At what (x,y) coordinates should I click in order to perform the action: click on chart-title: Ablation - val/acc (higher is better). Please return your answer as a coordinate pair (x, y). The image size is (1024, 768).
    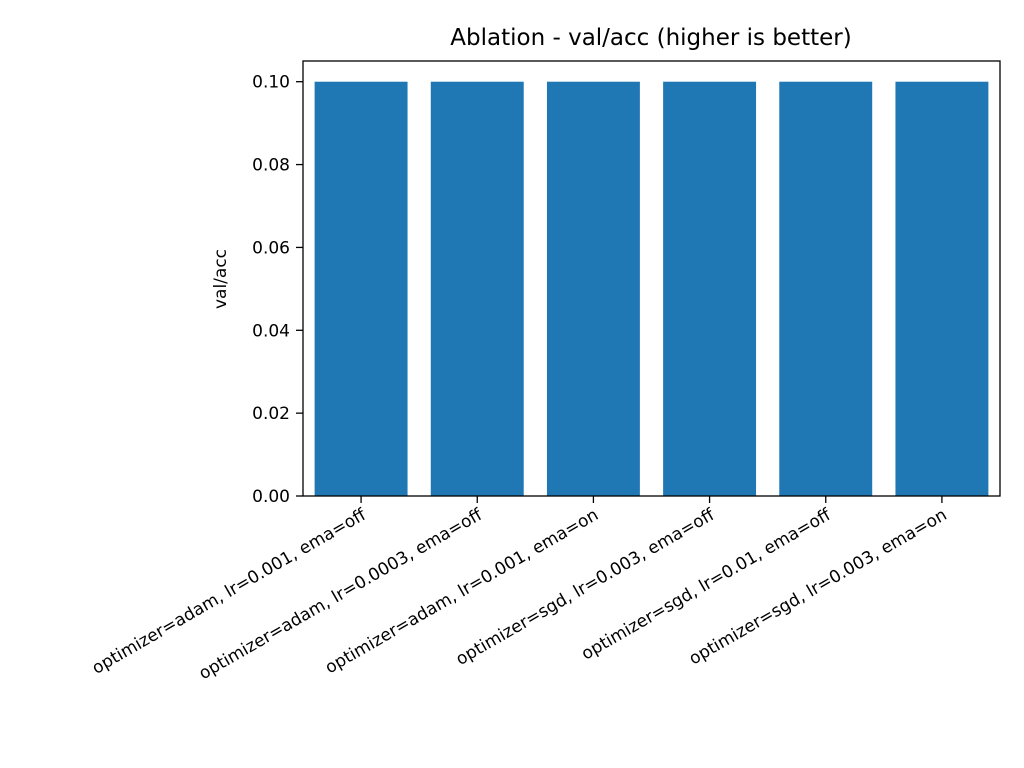
    Looking at the image, I should click on (650, 38).